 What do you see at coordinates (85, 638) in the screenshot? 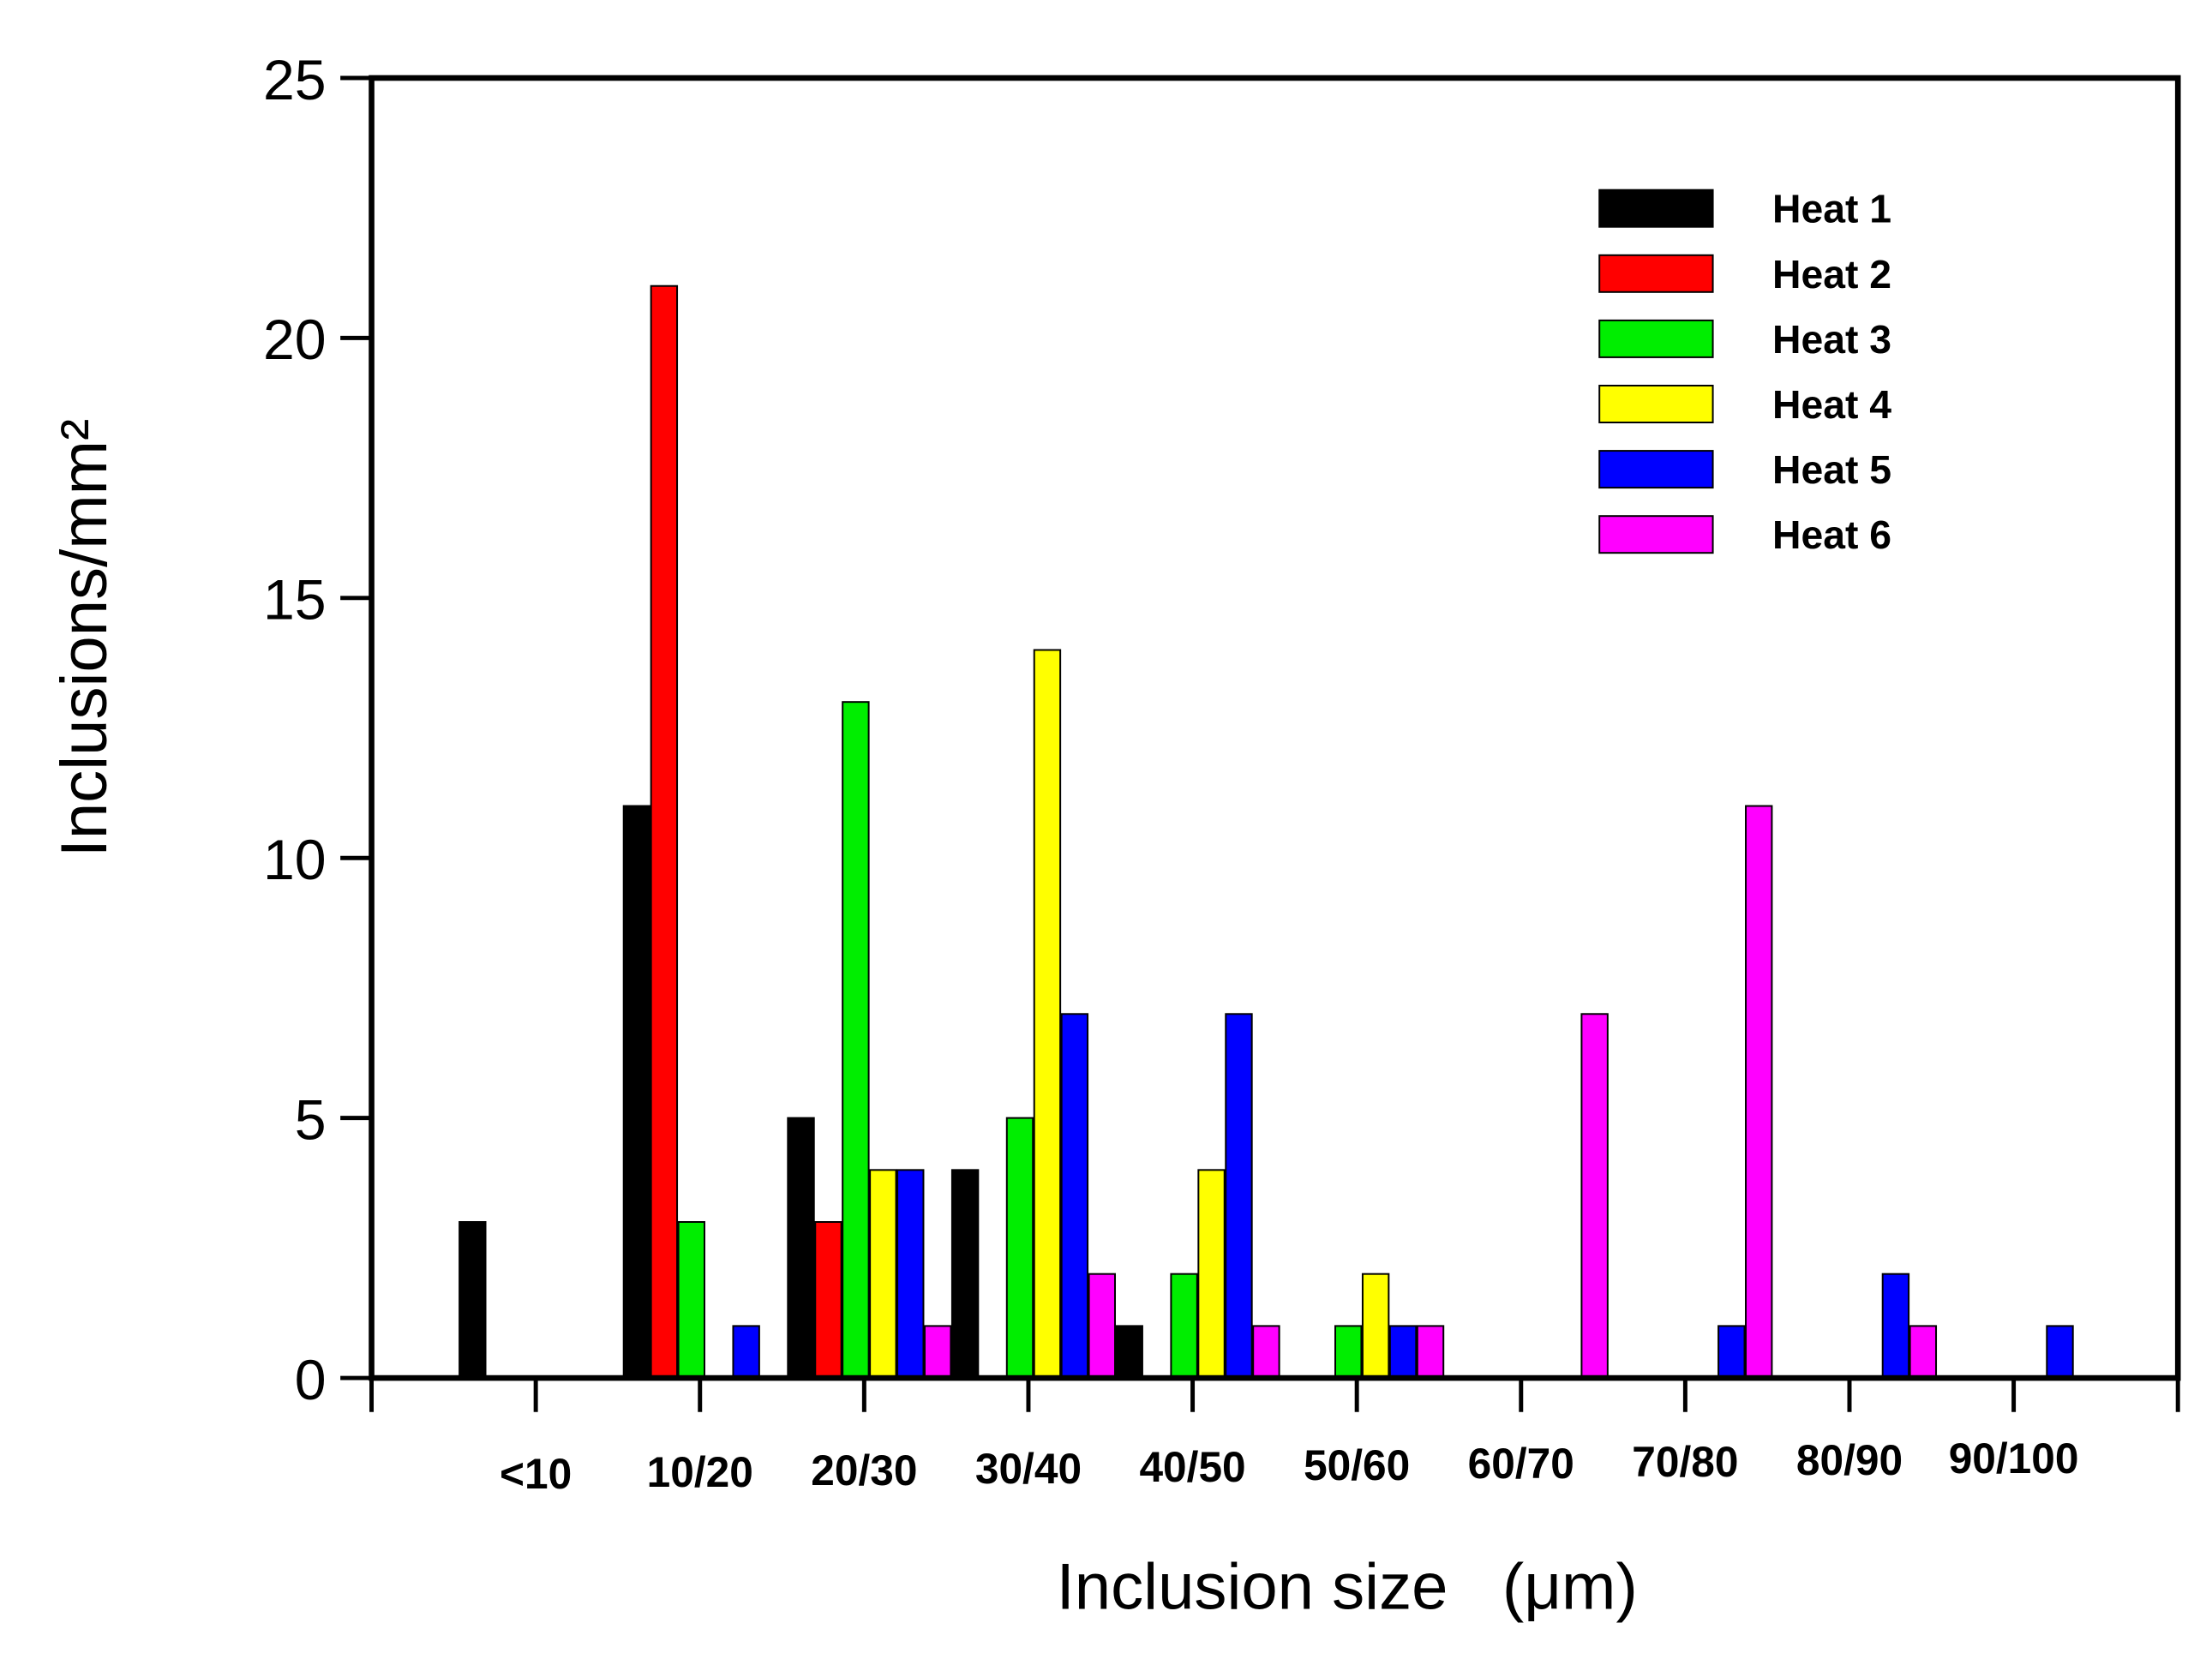
I see `y-axis-label: Inclusions/mm²` at bounding box center [85, 638].